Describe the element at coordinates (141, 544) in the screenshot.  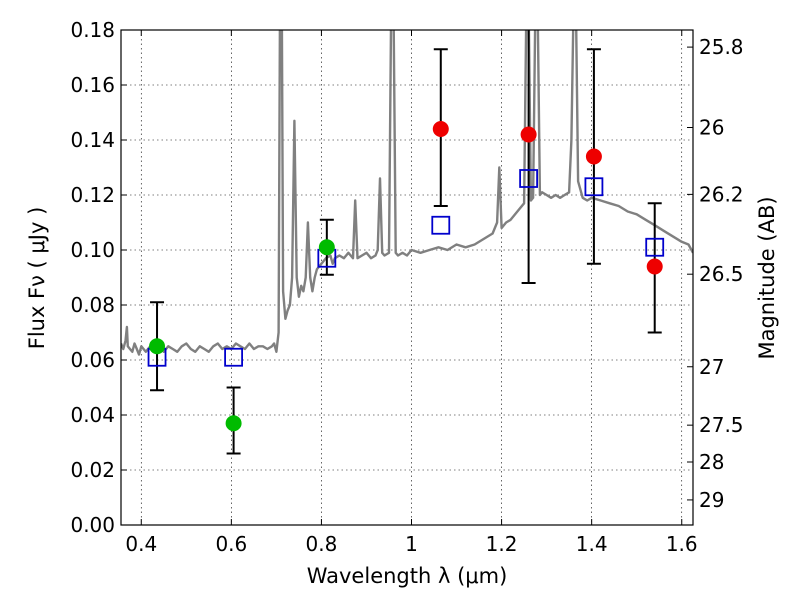
I see `x-tick-label: 0.4` at that location.